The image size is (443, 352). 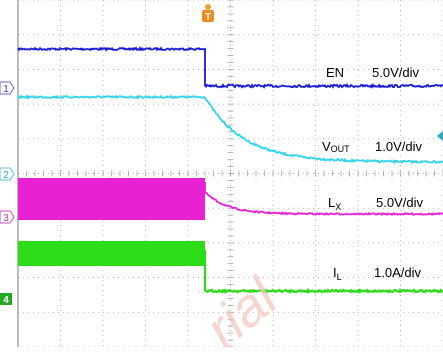 I want to click on en-label: EN, so click(x=335, y=72).